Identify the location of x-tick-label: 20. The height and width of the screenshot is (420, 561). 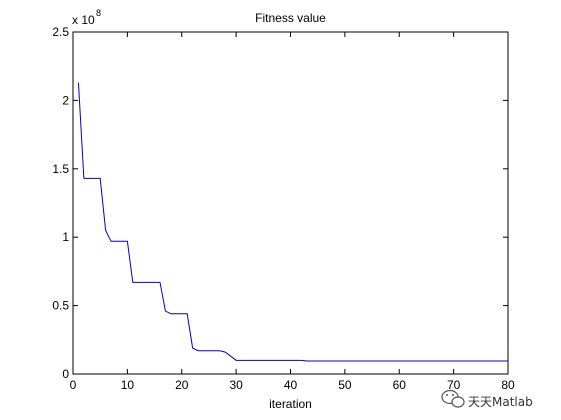
(182, 385).